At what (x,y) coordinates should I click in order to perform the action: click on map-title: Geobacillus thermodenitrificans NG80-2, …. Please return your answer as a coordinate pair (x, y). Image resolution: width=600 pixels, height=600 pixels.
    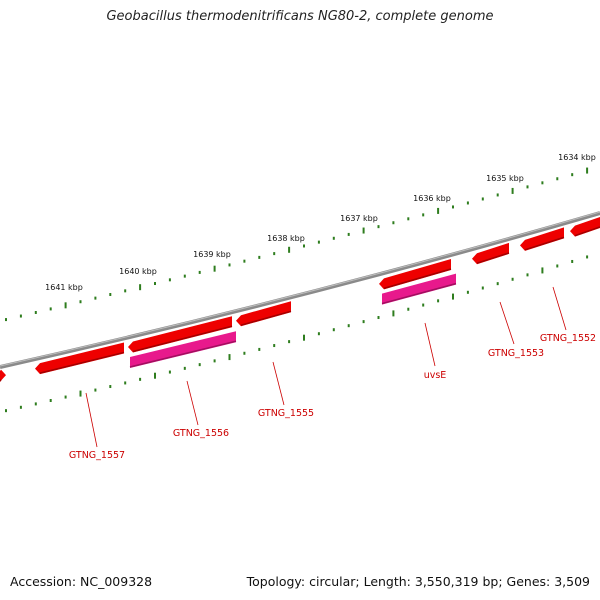
    Looking at the image, I should click on (300, 16).